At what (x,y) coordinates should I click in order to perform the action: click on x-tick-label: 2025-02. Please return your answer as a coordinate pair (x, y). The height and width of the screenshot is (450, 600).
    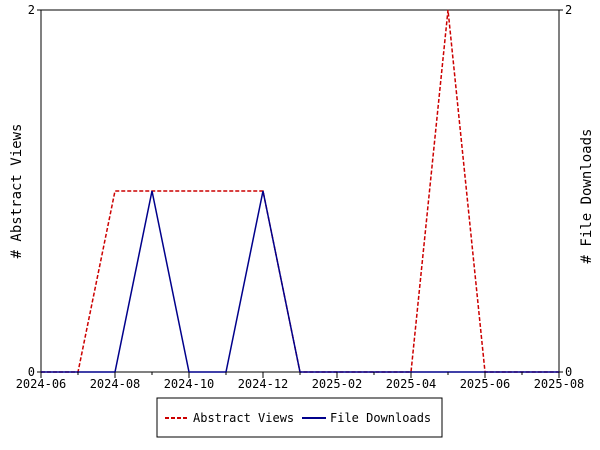
    Looking at the image, I should click on (337, 384).